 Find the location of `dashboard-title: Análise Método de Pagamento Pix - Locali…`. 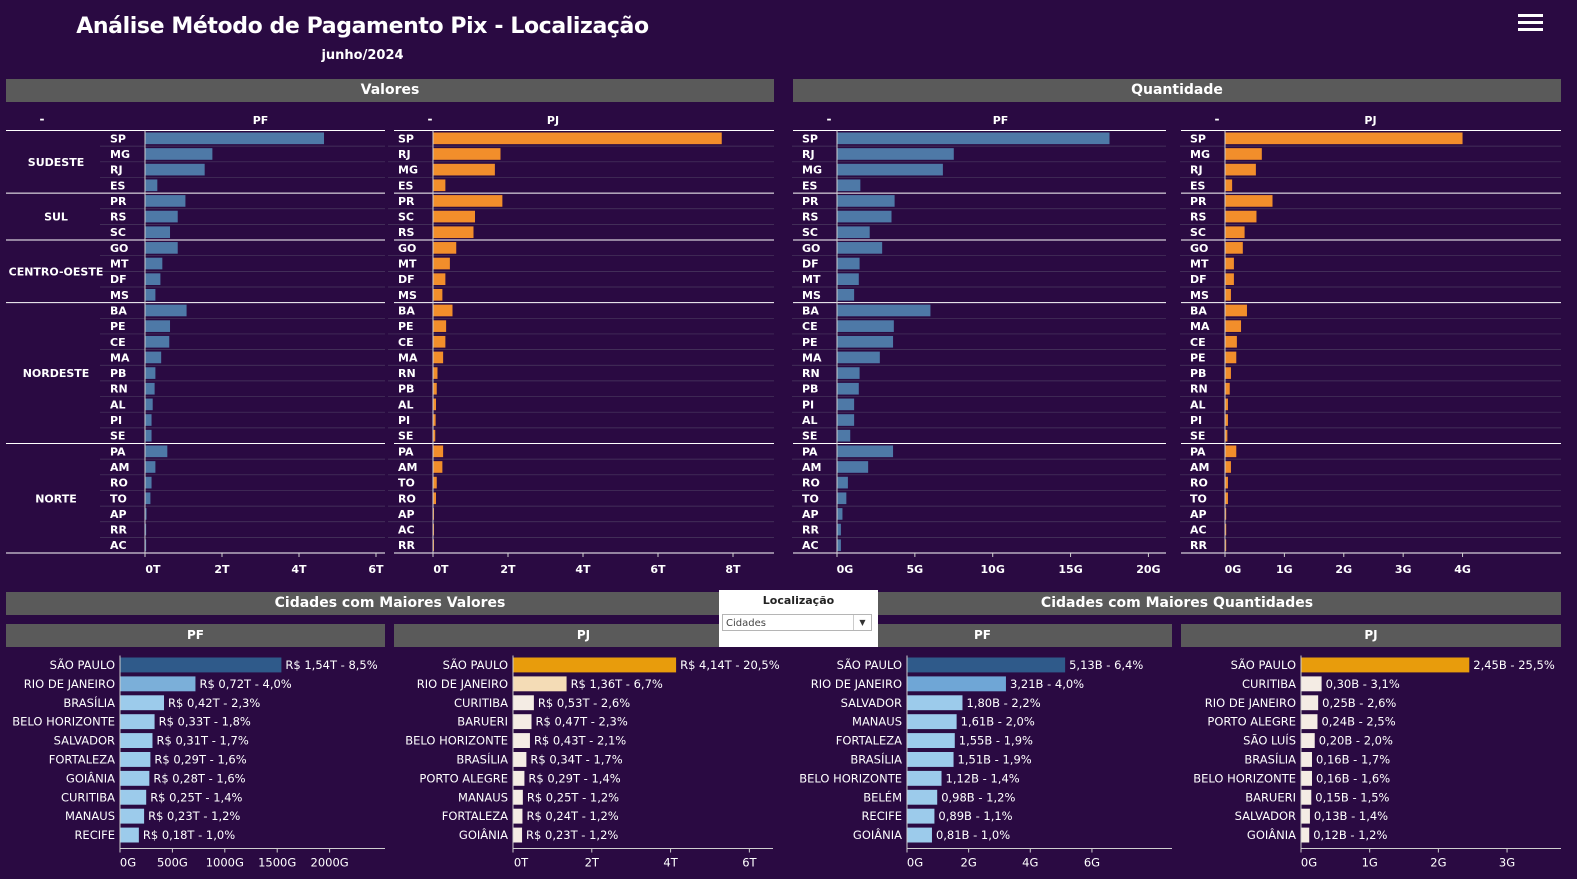

dashboard-title: Análise Método de Pagamento Pix - Locali… is located at coordinates (362, 26).